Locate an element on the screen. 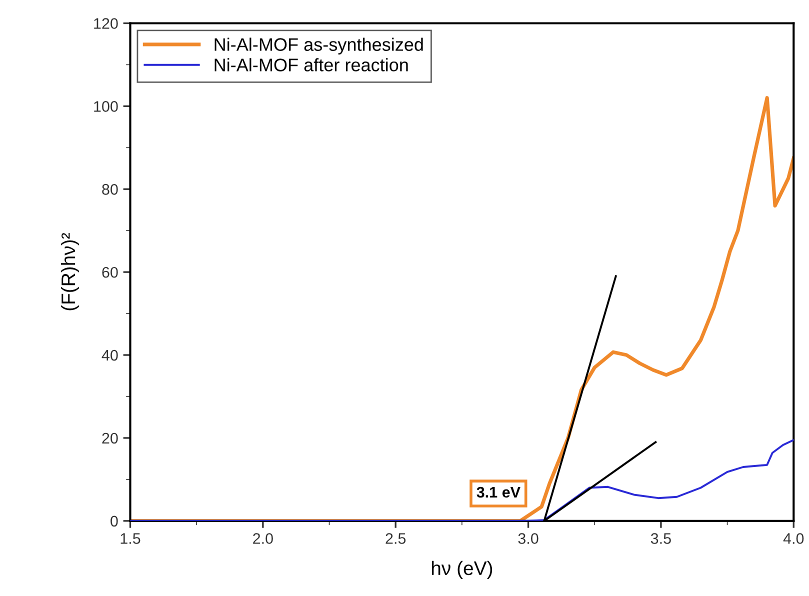 This screenshot has width=809, height=596. y-tick-label: 60 is located at coordinates (110, 272).